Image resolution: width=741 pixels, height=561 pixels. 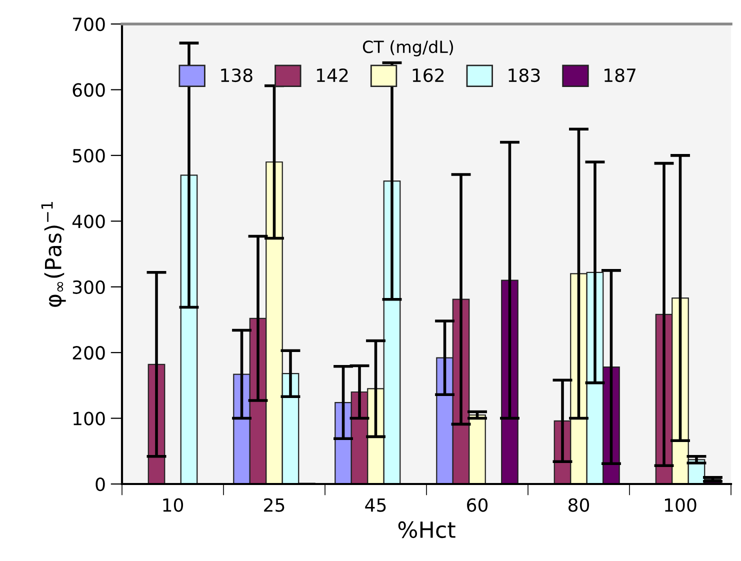 I want to click on y-tick-label: 0, so click(x=100, y=484).